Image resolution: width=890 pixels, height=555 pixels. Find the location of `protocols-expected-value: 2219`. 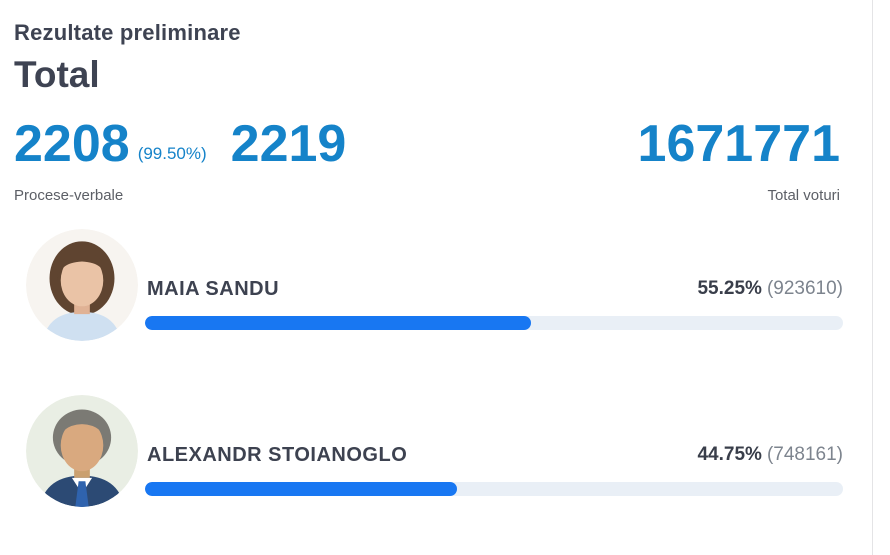

protocols-expected-value: 2219 is located at coordinates (288, 144).